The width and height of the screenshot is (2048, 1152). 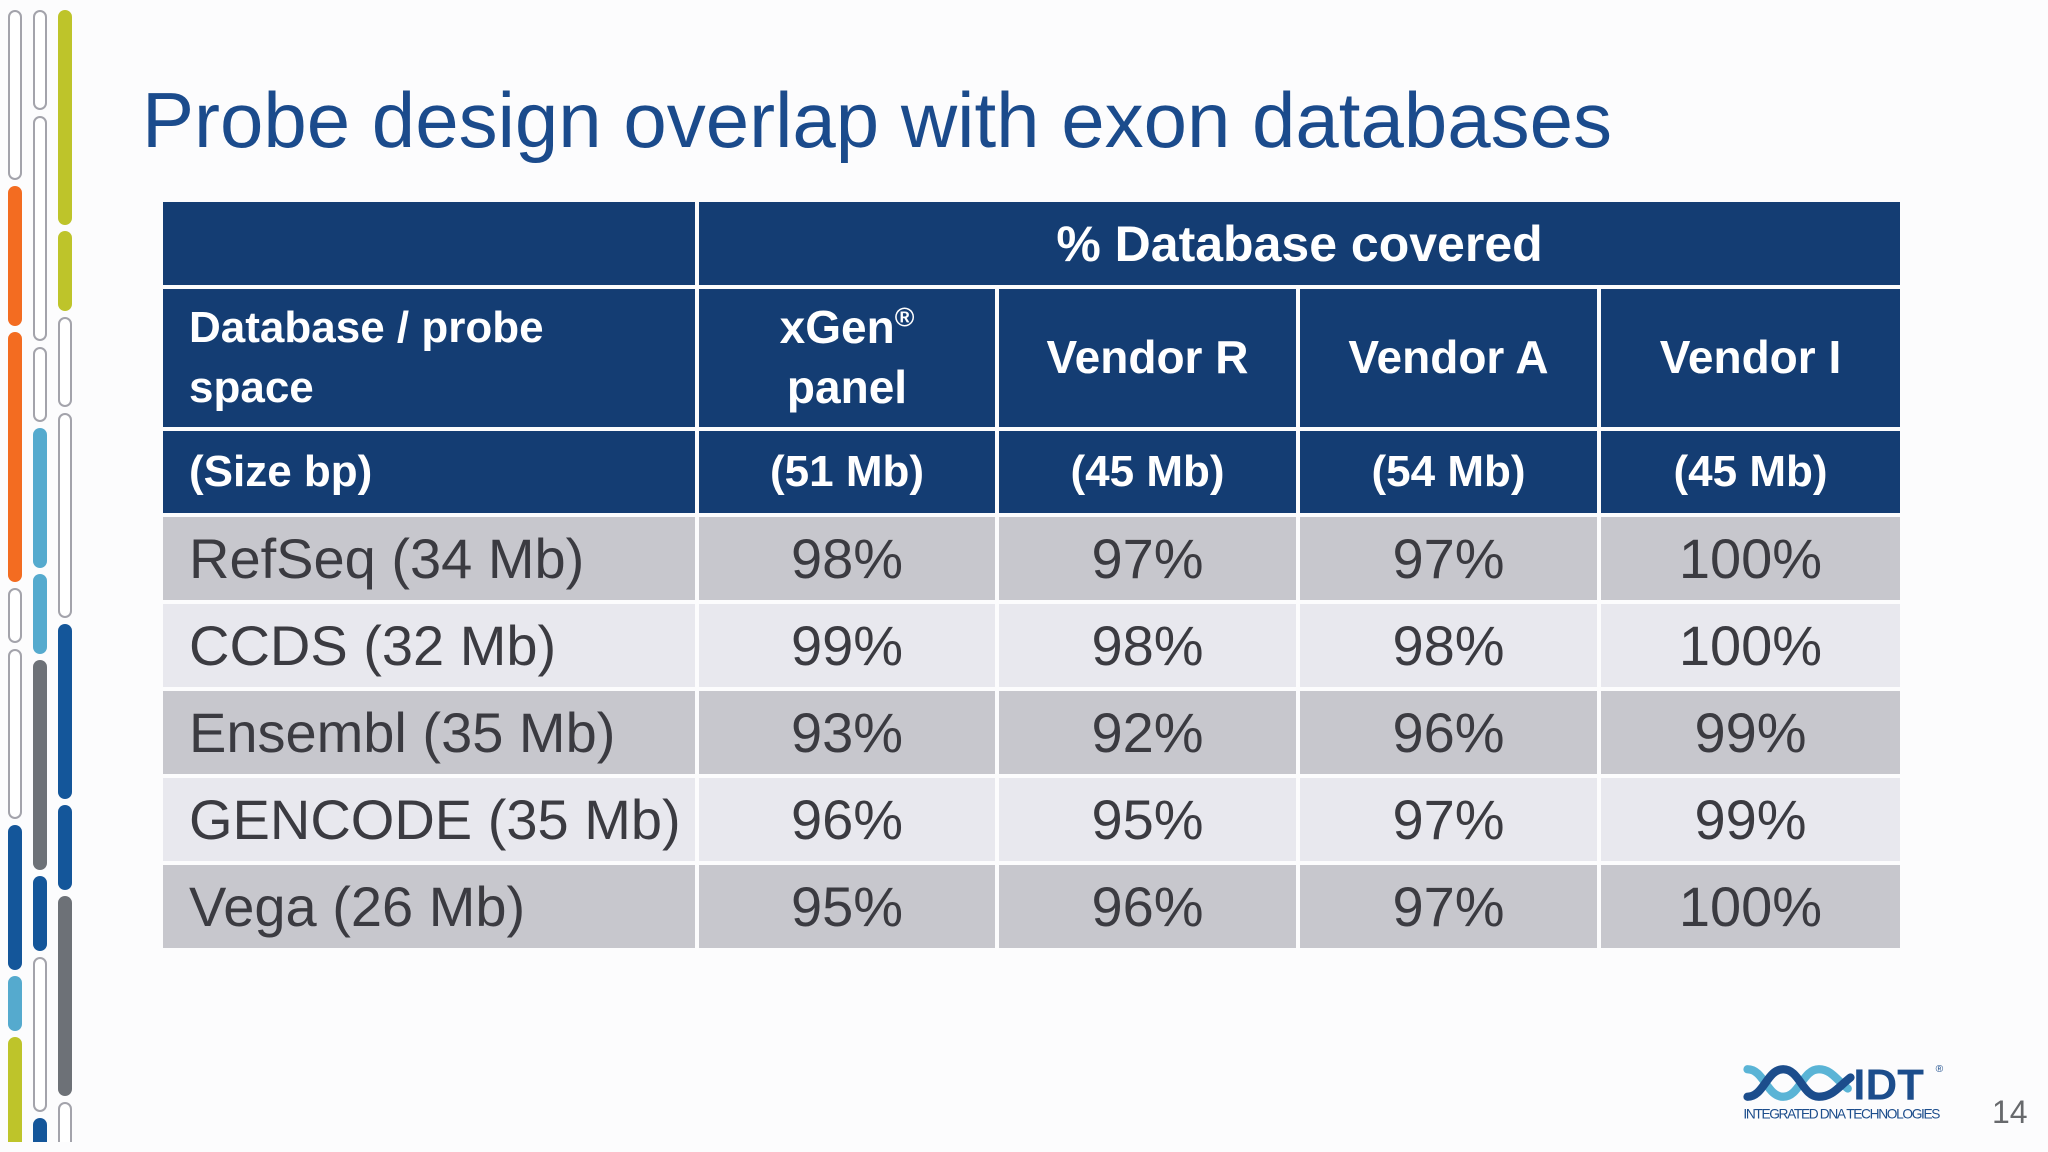 I want to click on gencode-vendor-a-value: 97%, so click(x=1448, y=819).